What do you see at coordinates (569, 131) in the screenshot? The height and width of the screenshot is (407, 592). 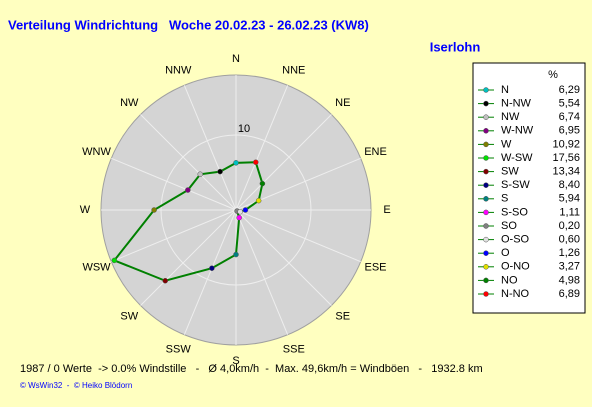 I see `legend-value: 6,95` at bounding box center [569, 131].